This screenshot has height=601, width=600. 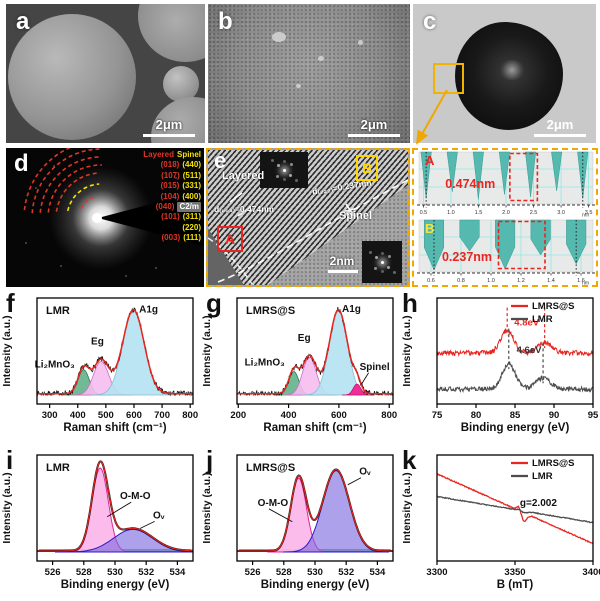 What do you see at coordinates (309, 73) in the screenshot?
I see `panel-b-sem-image: b 2μm` at bounding box center [309, 73].